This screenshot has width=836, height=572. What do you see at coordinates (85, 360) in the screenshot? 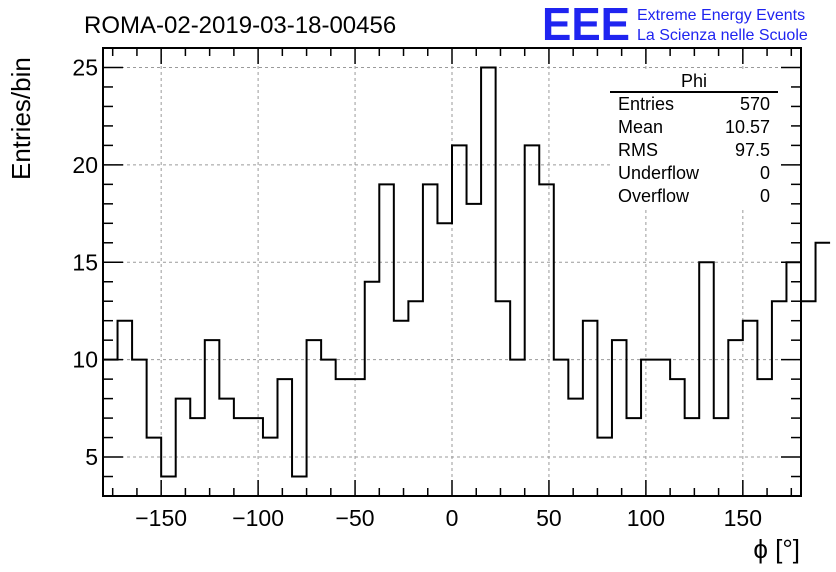
I see `y-tick-label: 10` at bounding box center [85, 360].